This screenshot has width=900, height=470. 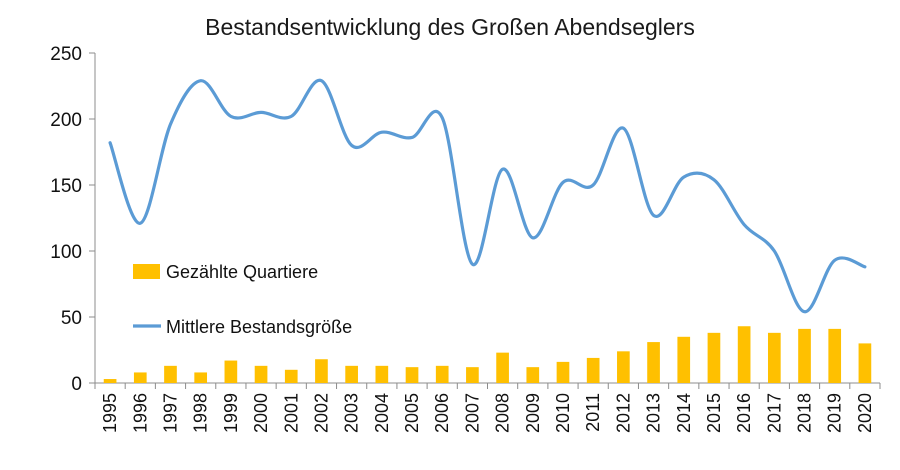 I want to click on x-tick-label: 2011, so click(x=593, y=412).